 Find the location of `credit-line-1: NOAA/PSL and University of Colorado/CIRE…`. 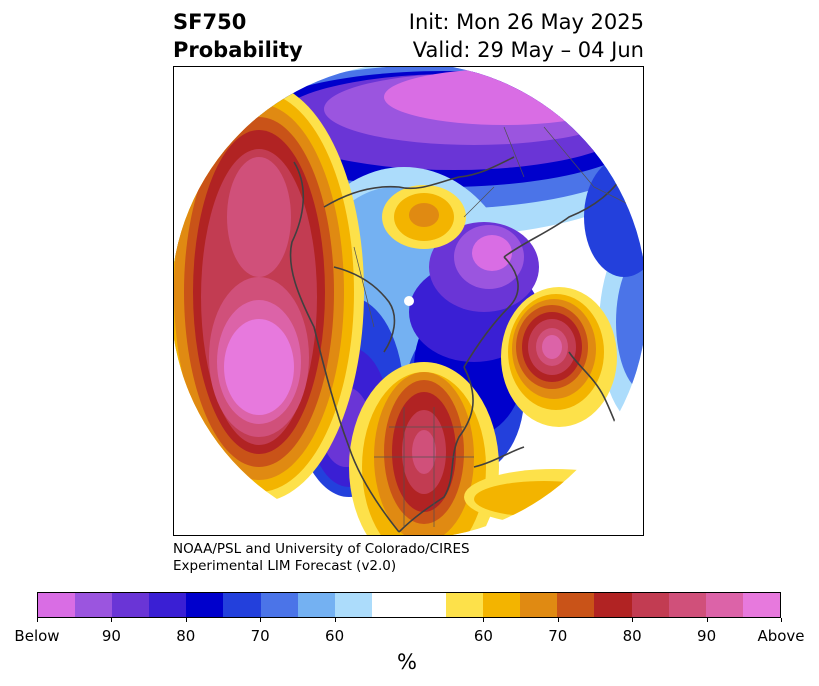

credit-line-1: NOAA/PSL and University of Colorado/CIRE… is located at coordinates (321, 549).